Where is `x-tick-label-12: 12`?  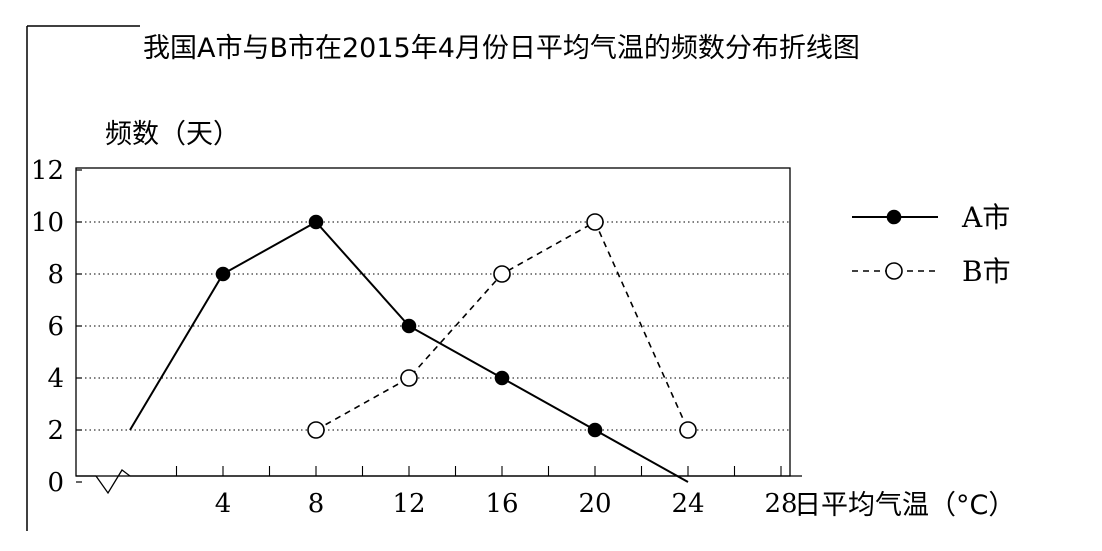 x-tick-label-12: 12 is located at coordinates (408, 504).